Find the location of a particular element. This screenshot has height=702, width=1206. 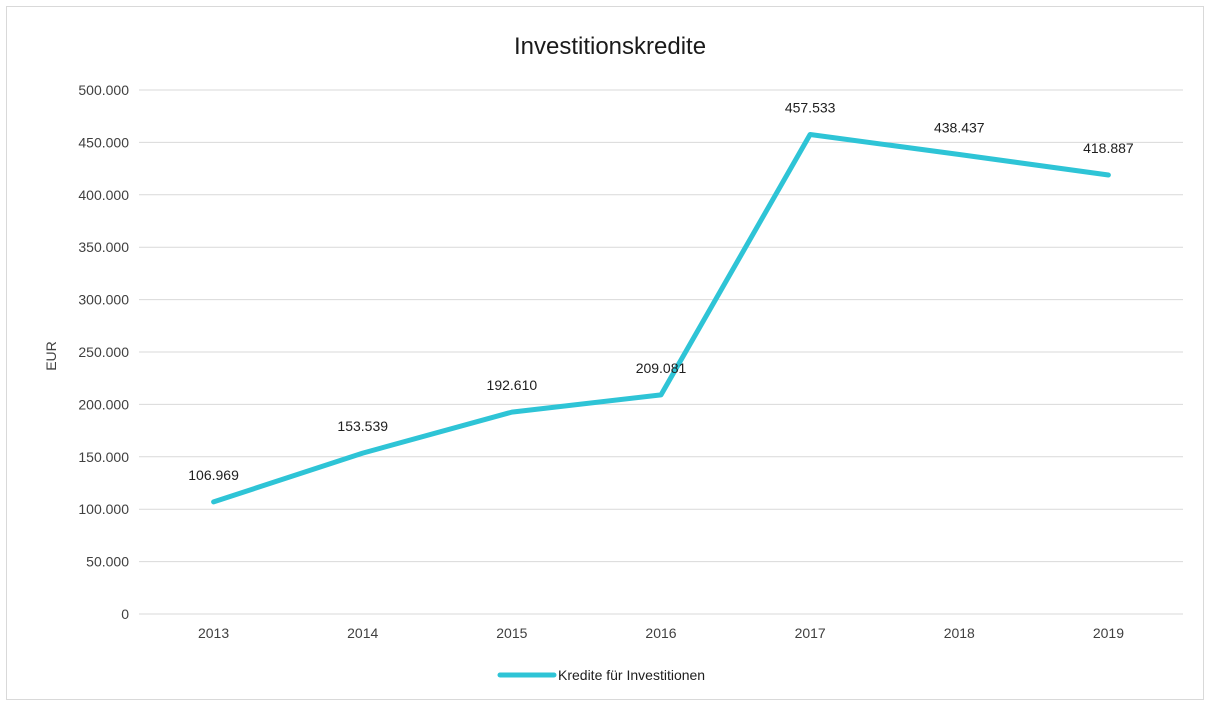

data-label: 209.081 is located at coordinates (661, 368).